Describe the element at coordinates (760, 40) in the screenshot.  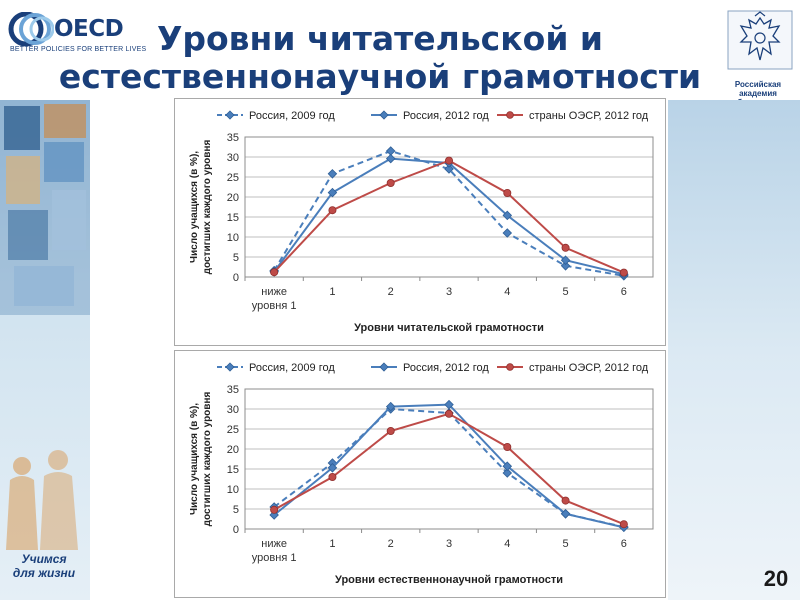
I see `emblem-icon` at that location.